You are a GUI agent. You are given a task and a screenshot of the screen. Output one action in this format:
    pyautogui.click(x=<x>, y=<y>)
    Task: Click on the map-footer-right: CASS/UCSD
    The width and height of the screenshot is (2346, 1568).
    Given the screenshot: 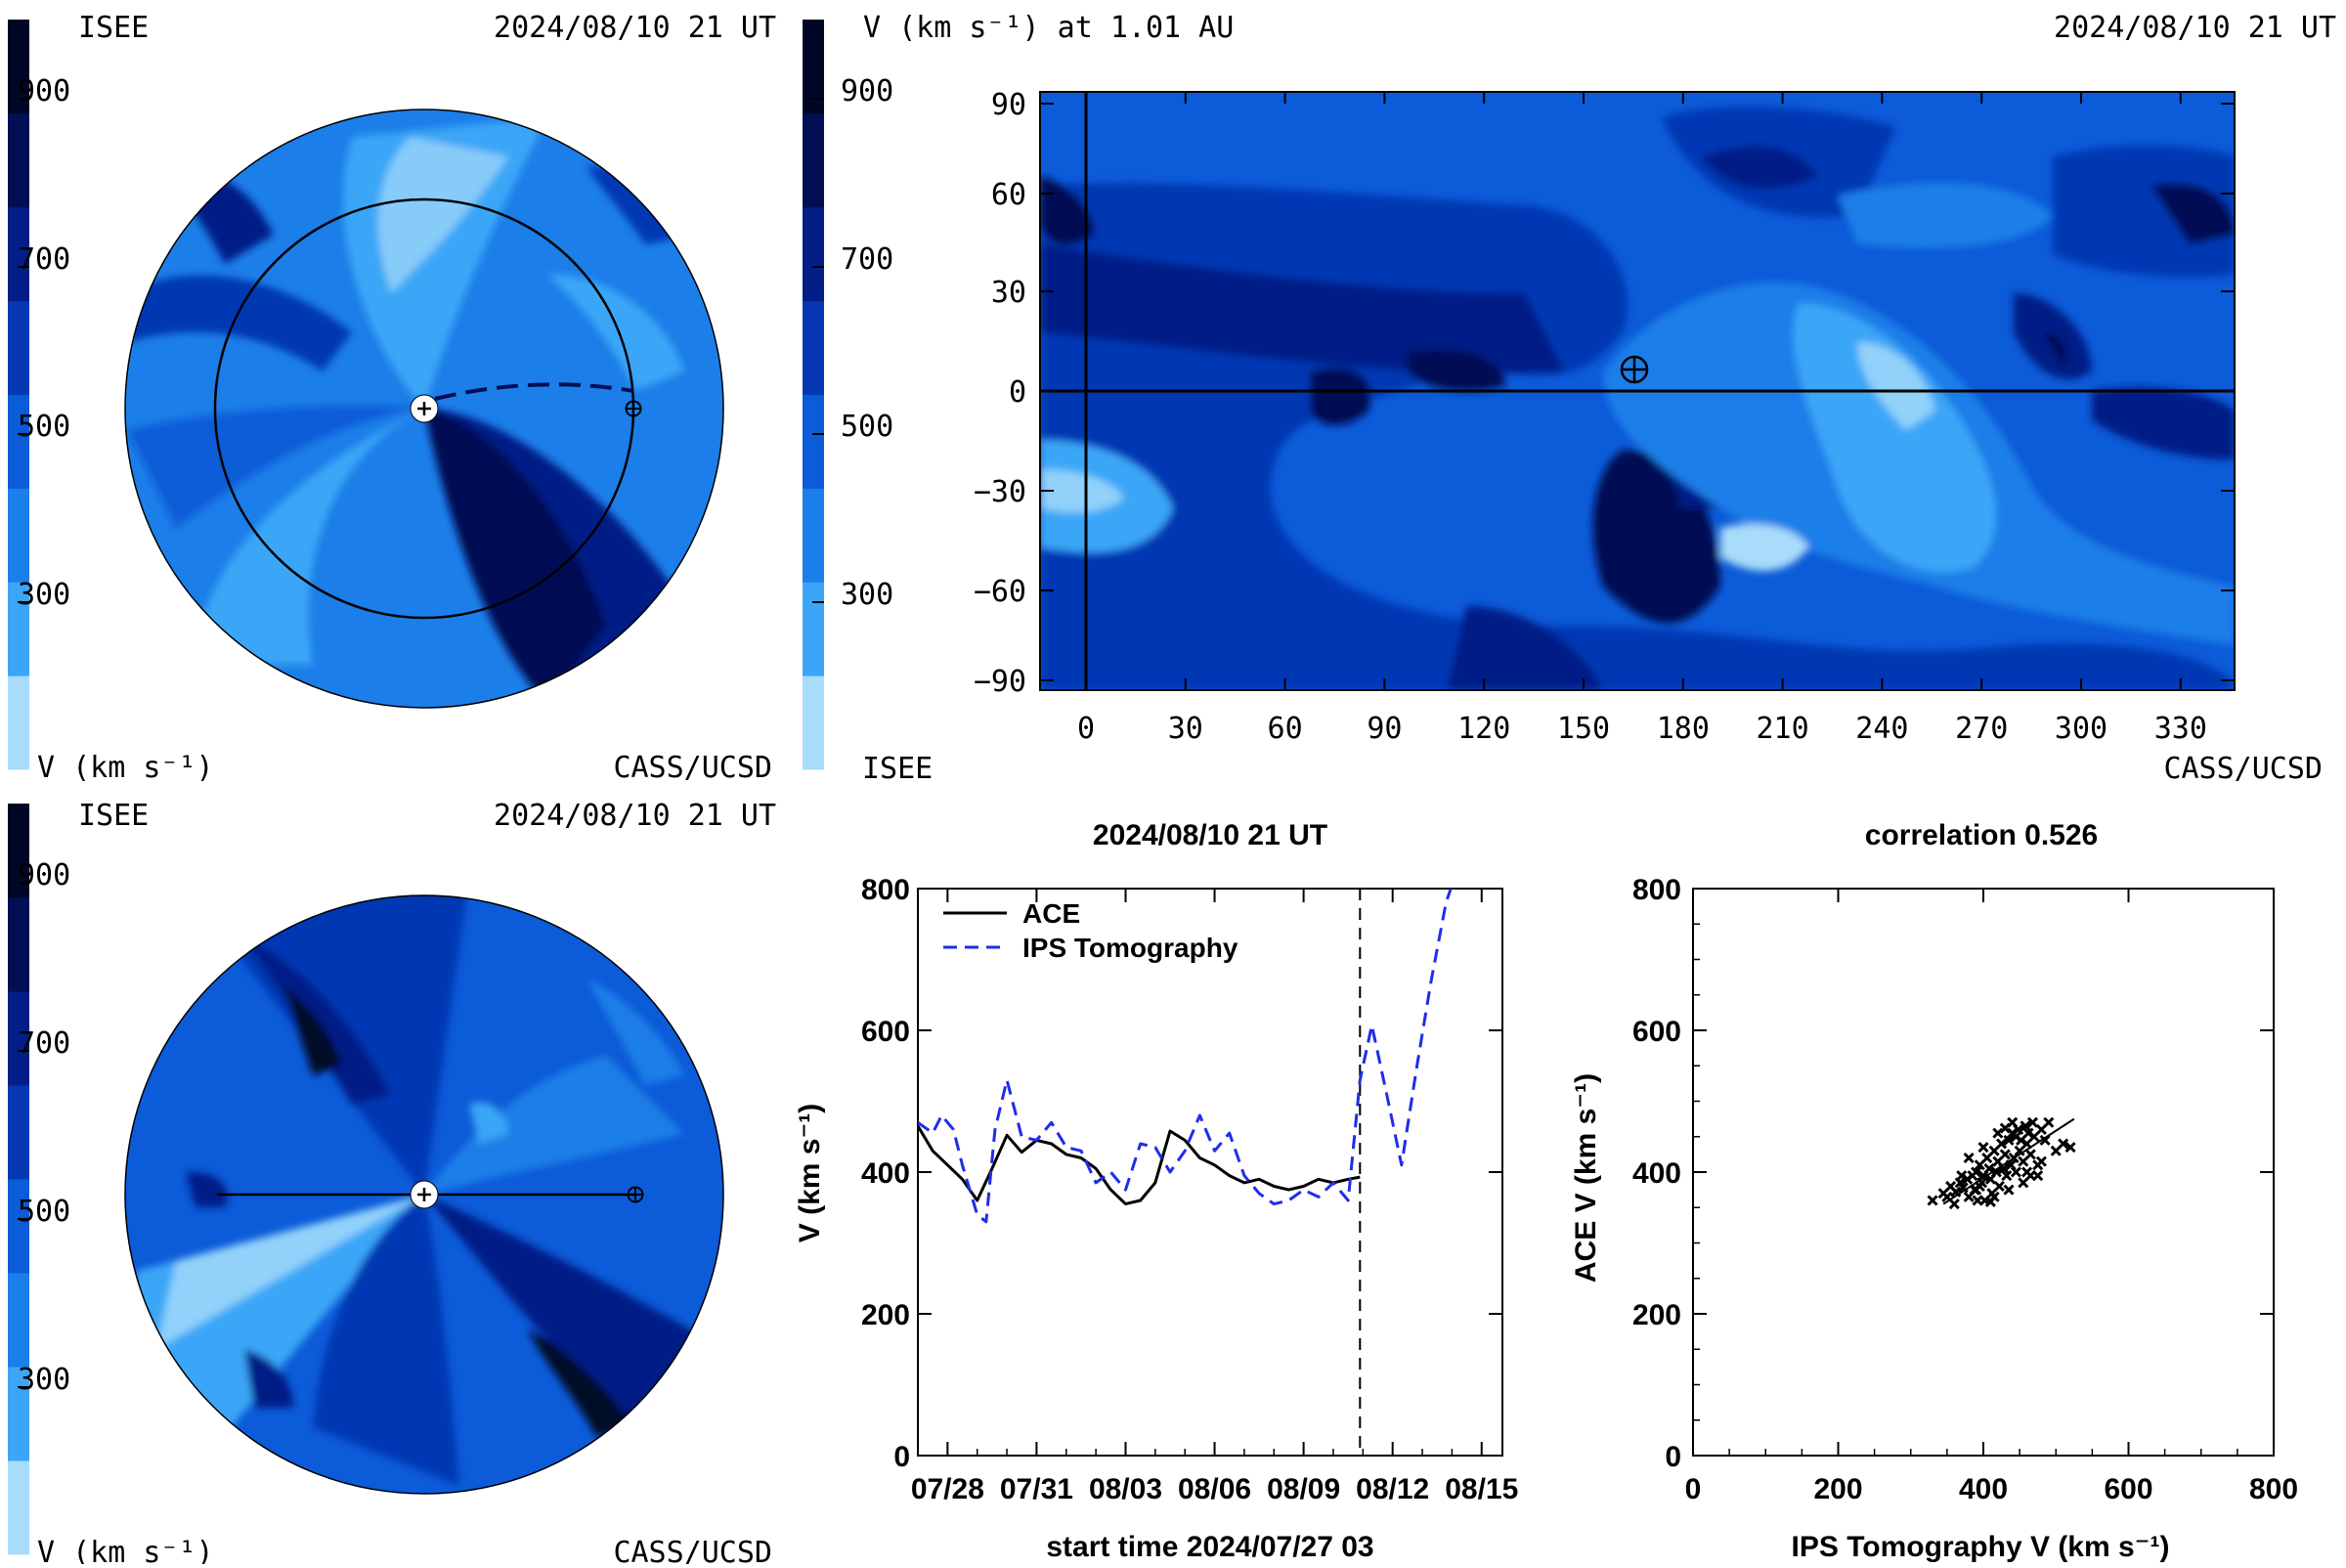 What is the action you would take?
    pyautogui.click(x=2243, y=769)
    